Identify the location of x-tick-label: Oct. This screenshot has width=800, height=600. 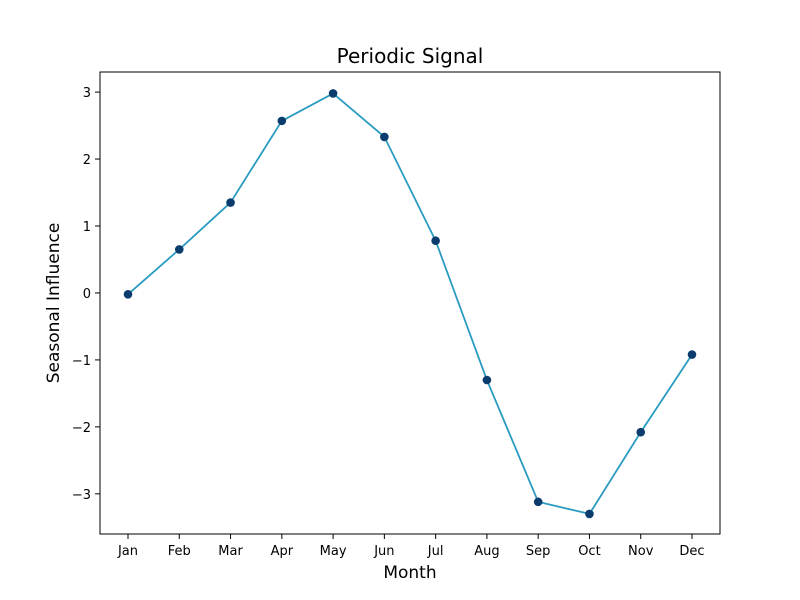
(589, 551).